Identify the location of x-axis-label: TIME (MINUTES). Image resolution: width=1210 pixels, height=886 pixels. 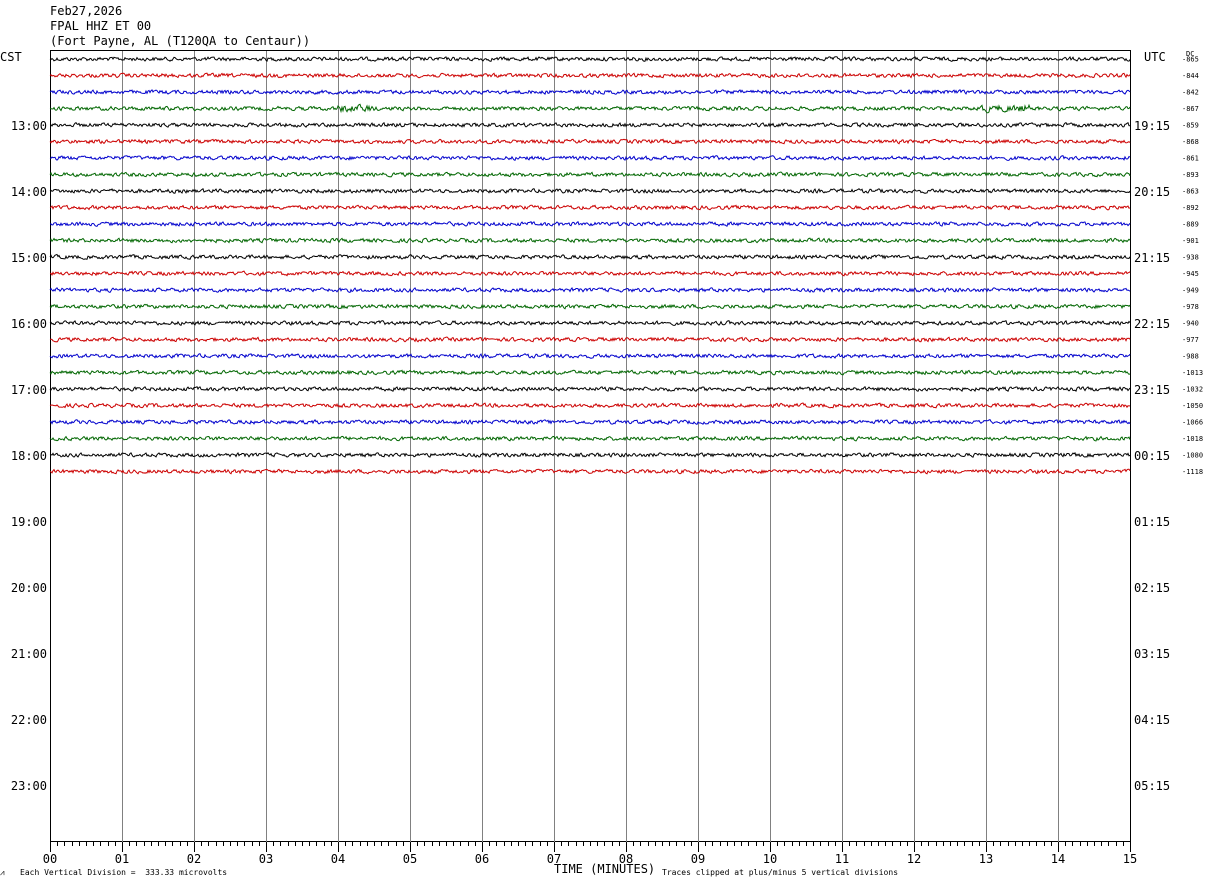
(604, 869).